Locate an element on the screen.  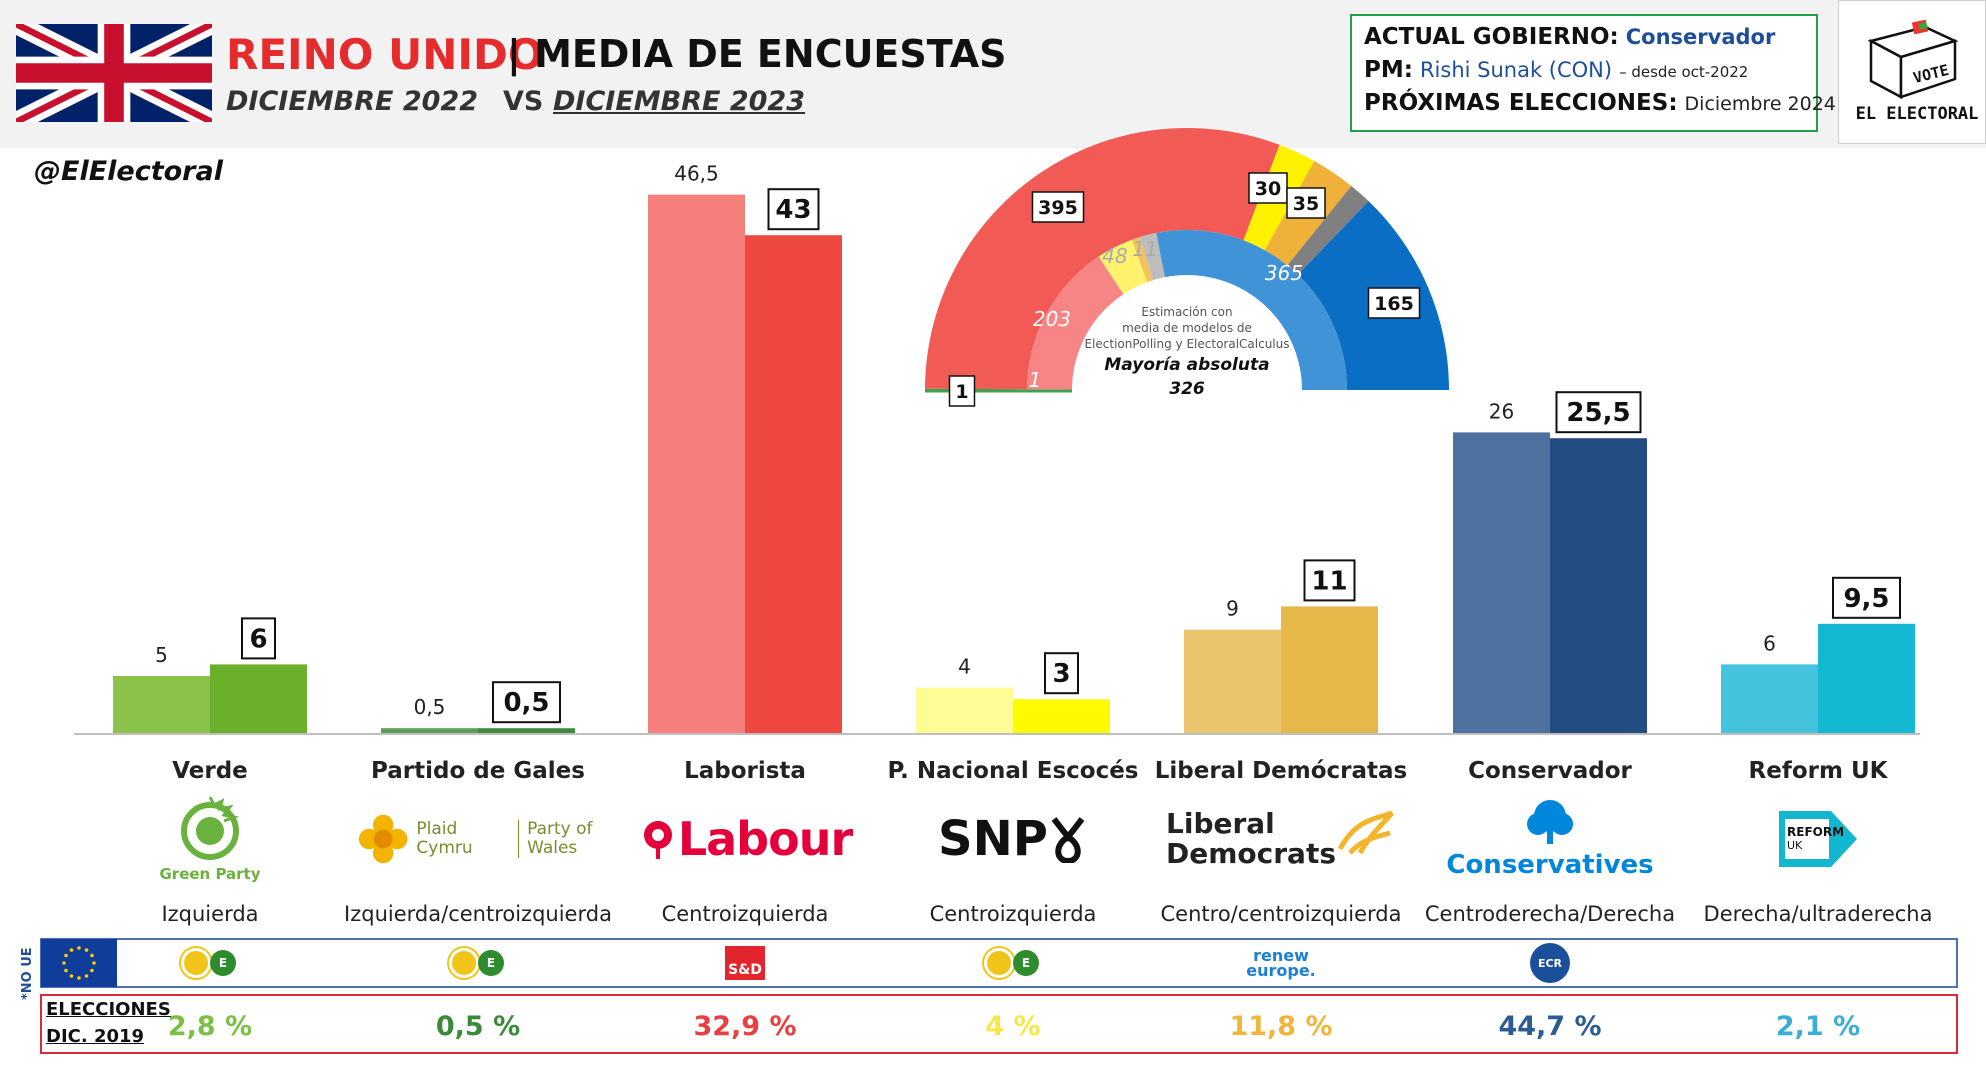
globe-icon is located at coordinates (210, 828).